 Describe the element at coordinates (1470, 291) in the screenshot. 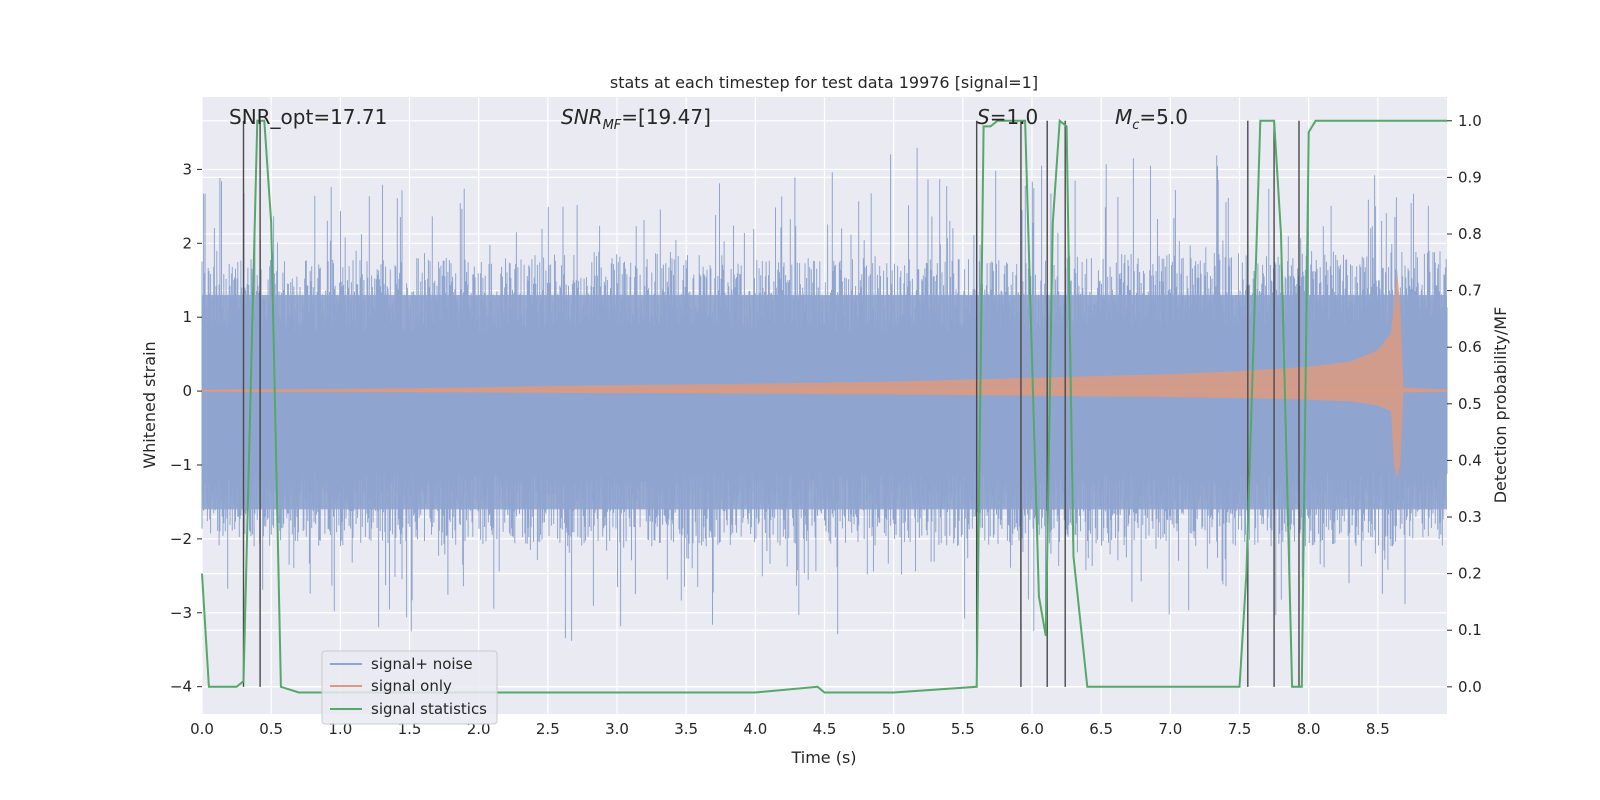

I see `right-tick-label: 0.7` at that location.